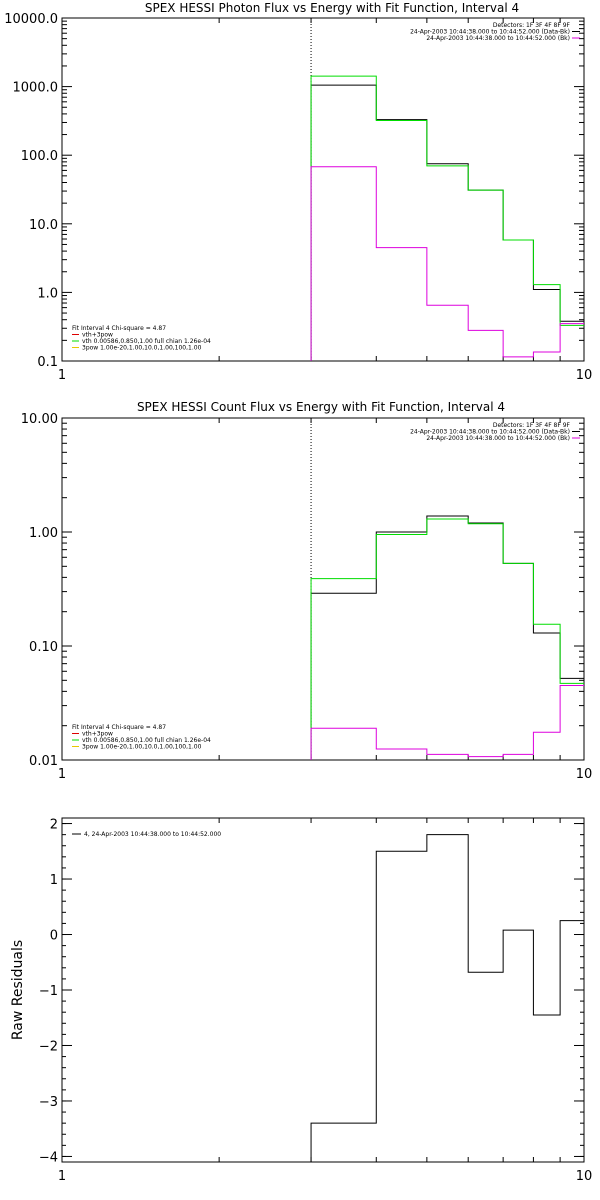 This screenshot has width=600, height=1200. I want to click on y-tick-label: −4, so click(48, 1157).